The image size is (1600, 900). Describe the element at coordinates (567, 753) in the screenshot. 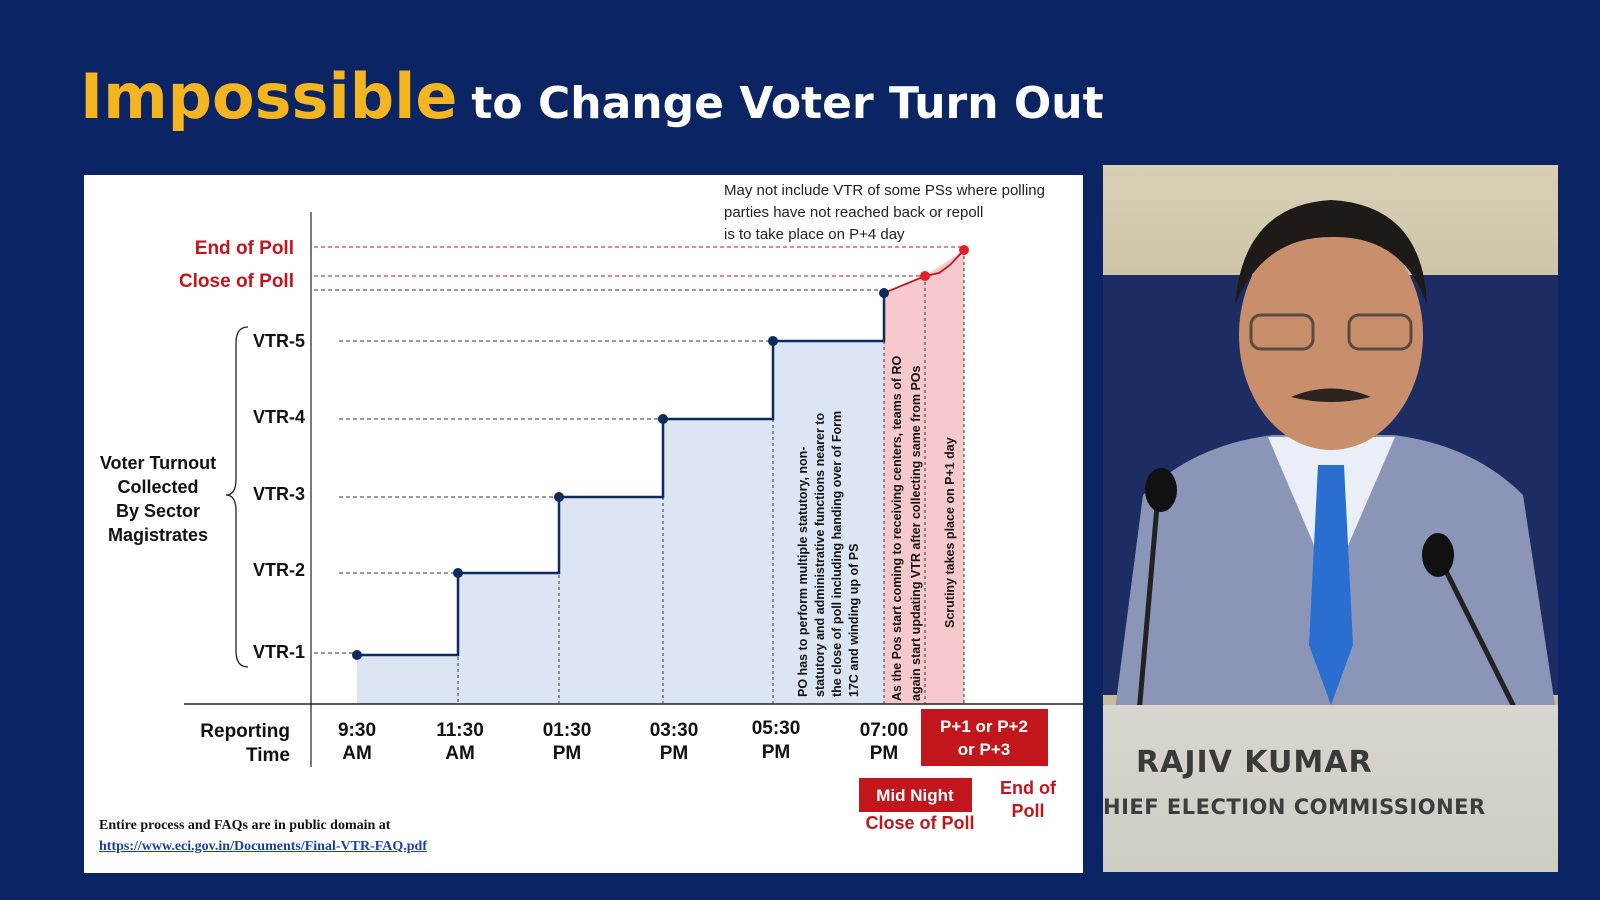

I see `x-label-0130-ampm: PM` at that location.